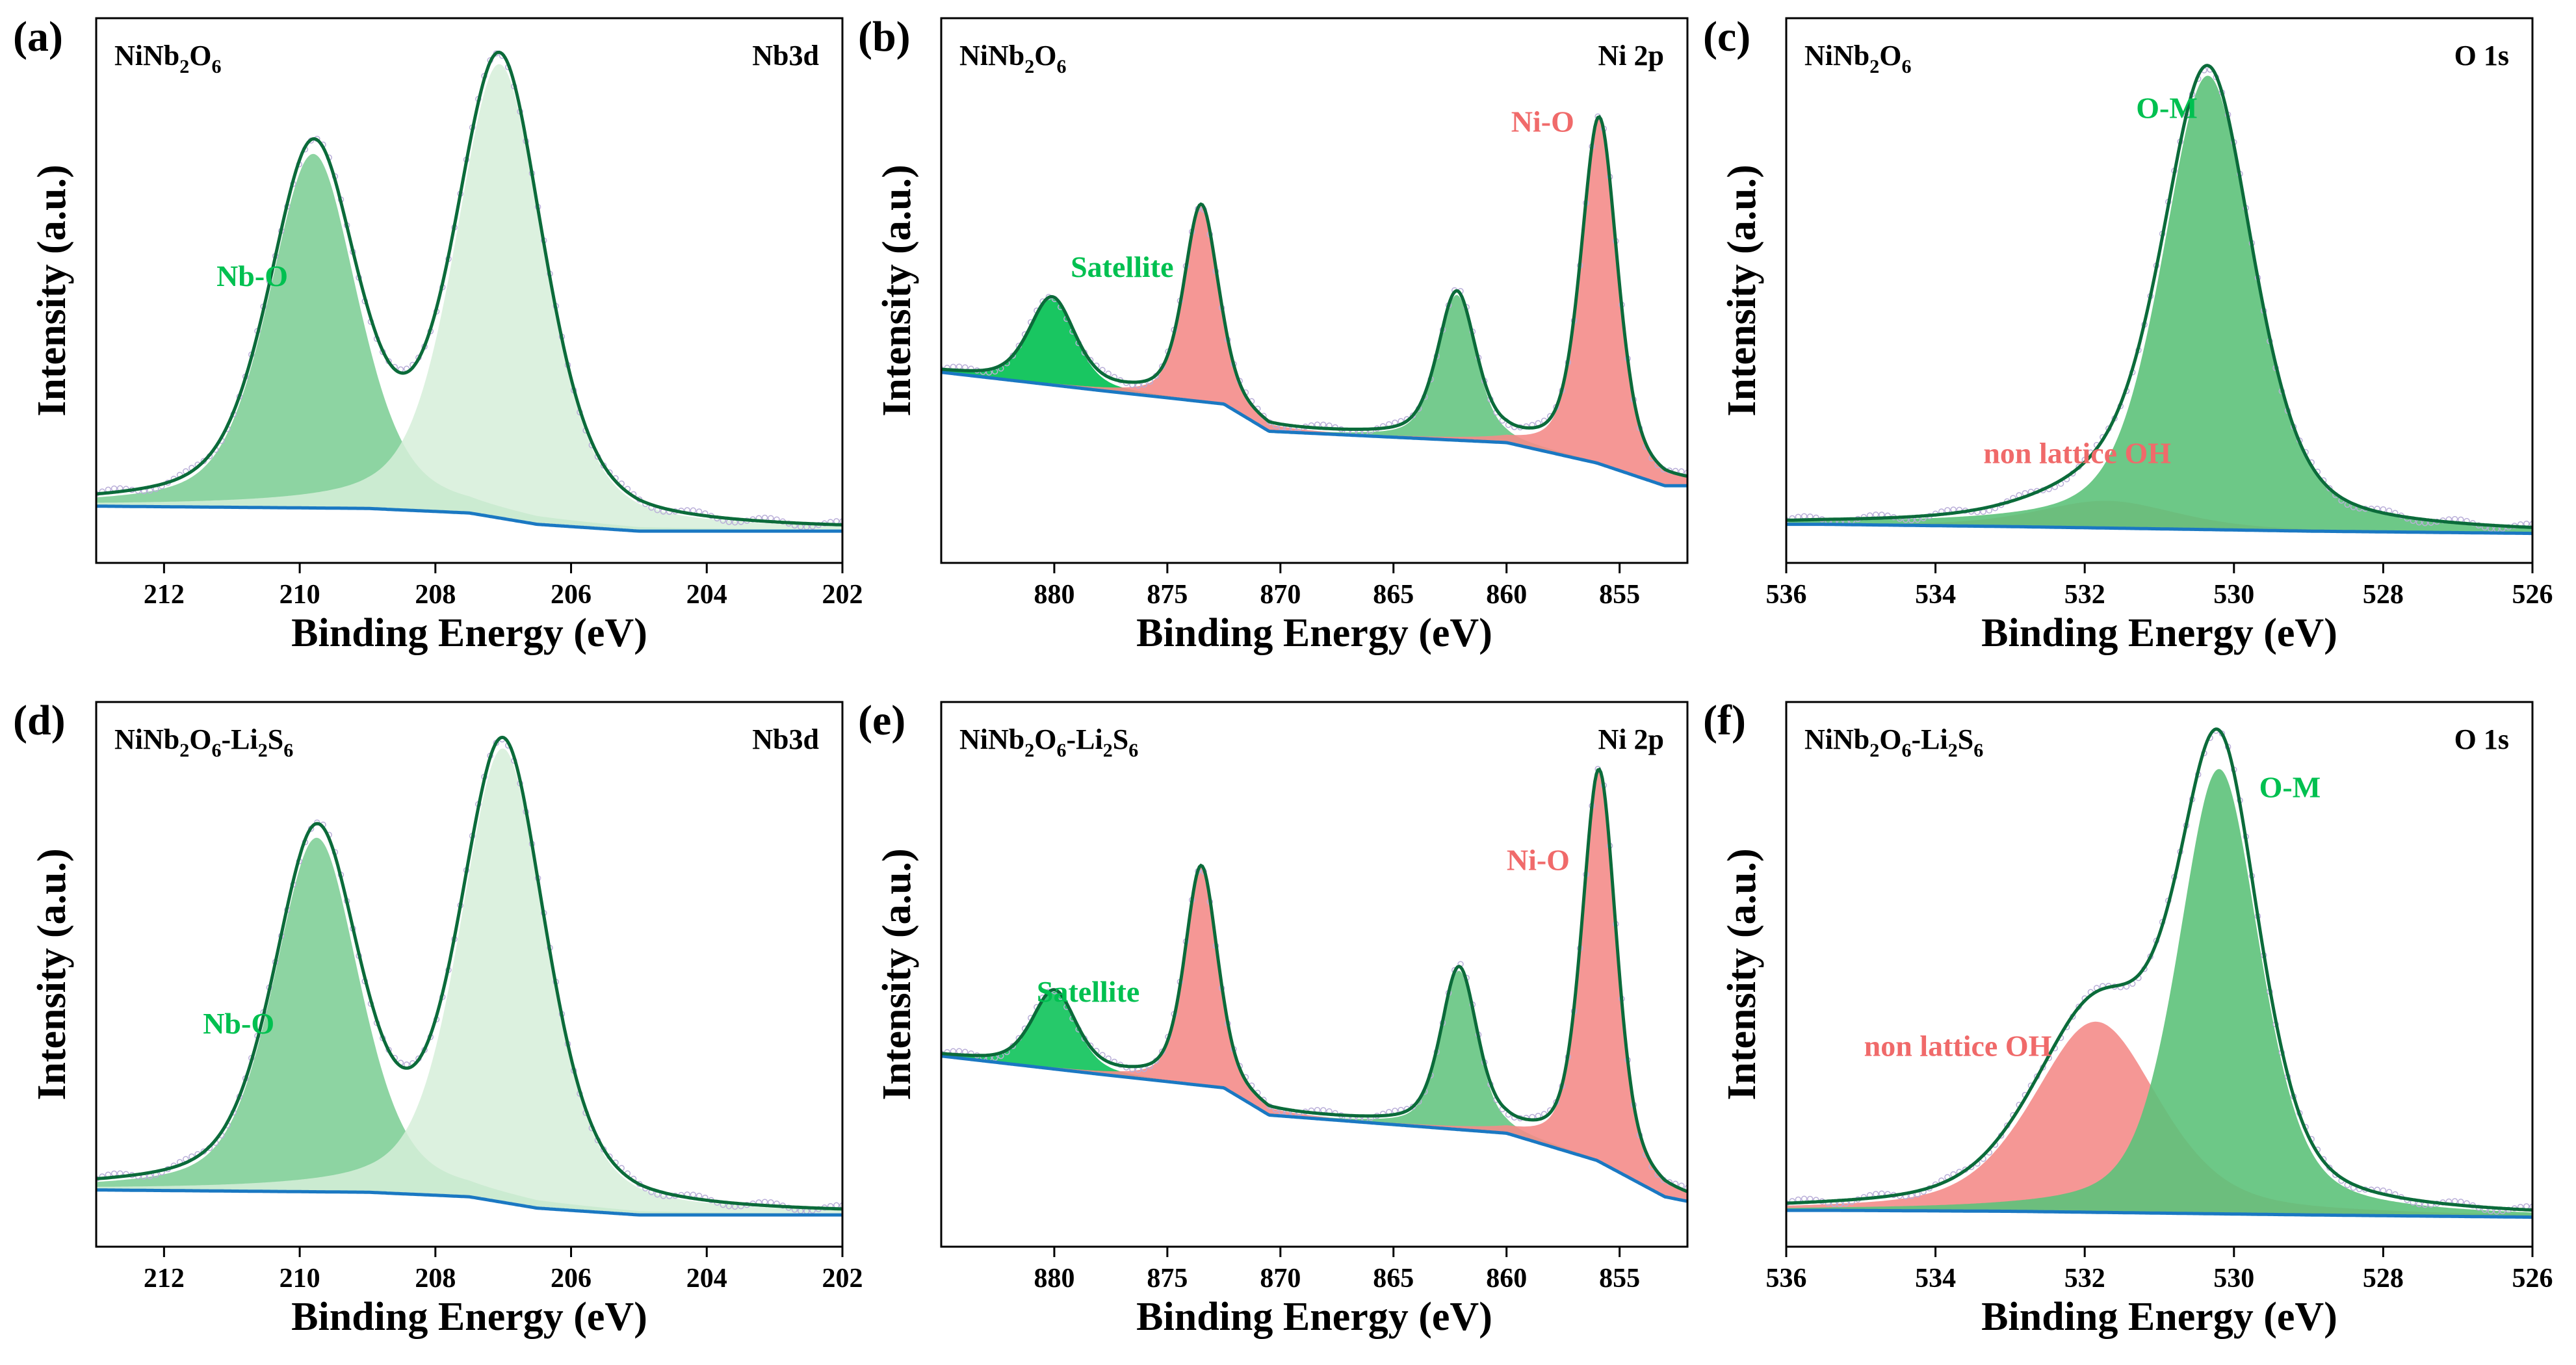 The image size is (2576, 1365). I want to click on panel-letter: (f), so click(1724, 721).